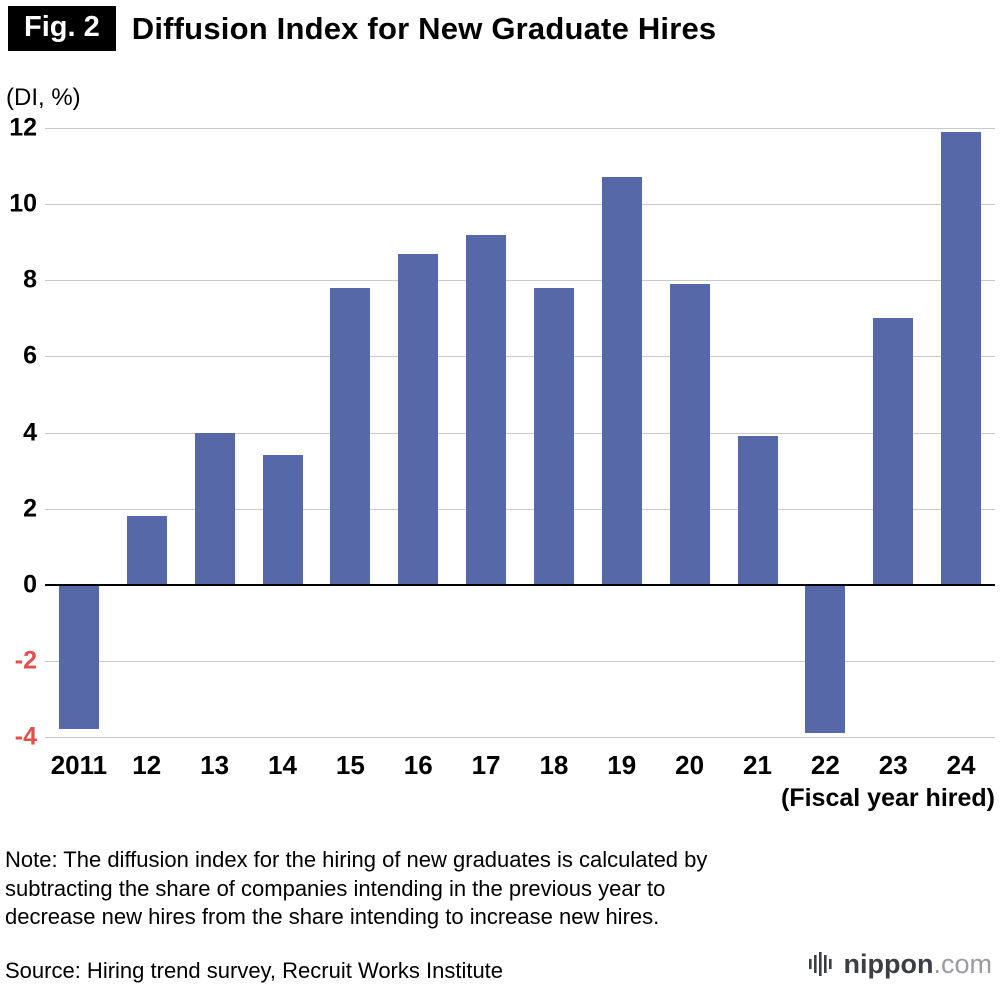 This screenshot has height=992, width=1000. I want to click on x-tick-label: 20, so click(690, 765).